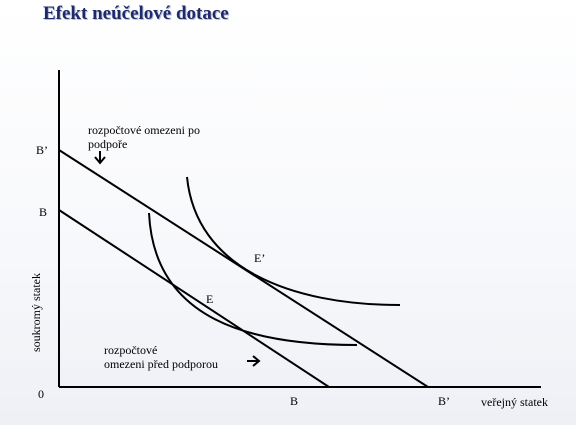  I want to click on equilibrium-new-label: E’, so click(259, 258).